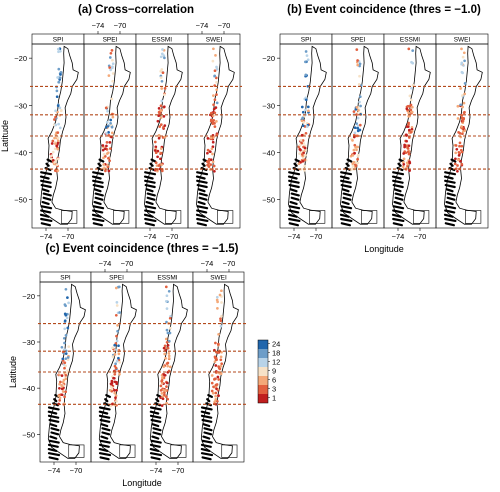 The height and width of the screenshot is (492, 500). I want to click on x-bottom-tick-label: −70, so click(178, 470).